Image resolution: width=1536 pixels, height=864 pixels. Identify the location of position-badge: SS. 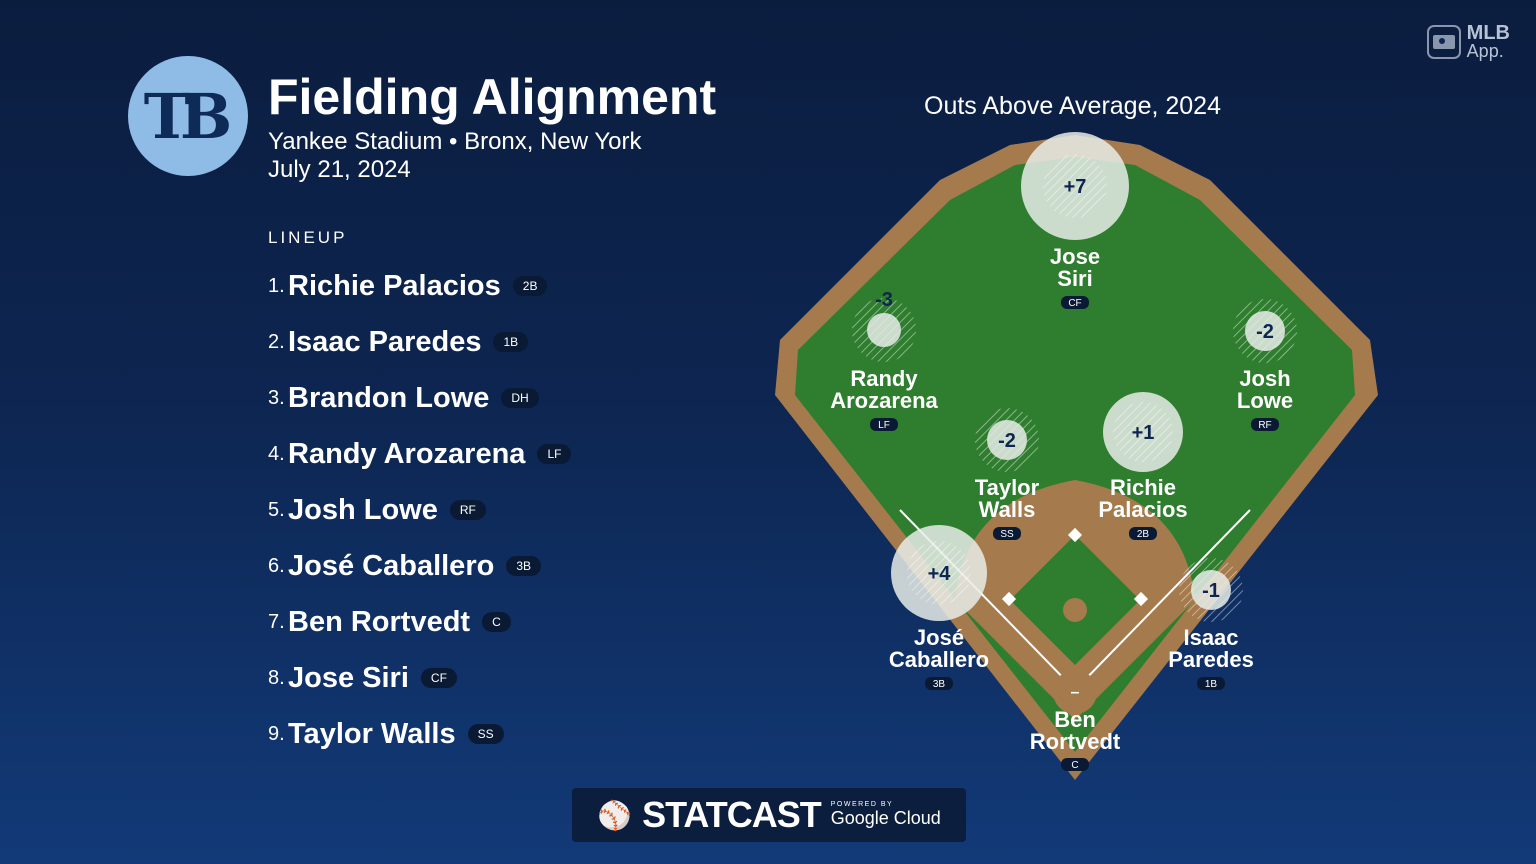
(485, 734).